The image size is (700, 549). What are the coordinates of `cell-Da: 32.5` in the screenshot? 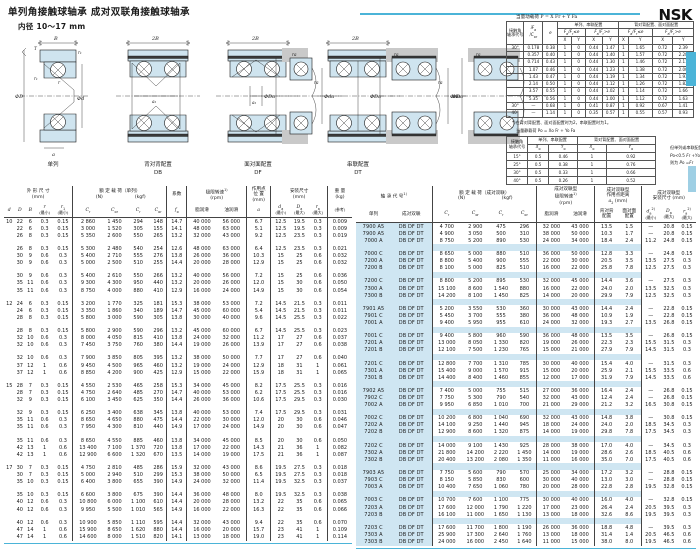 It's located at (299, 482).